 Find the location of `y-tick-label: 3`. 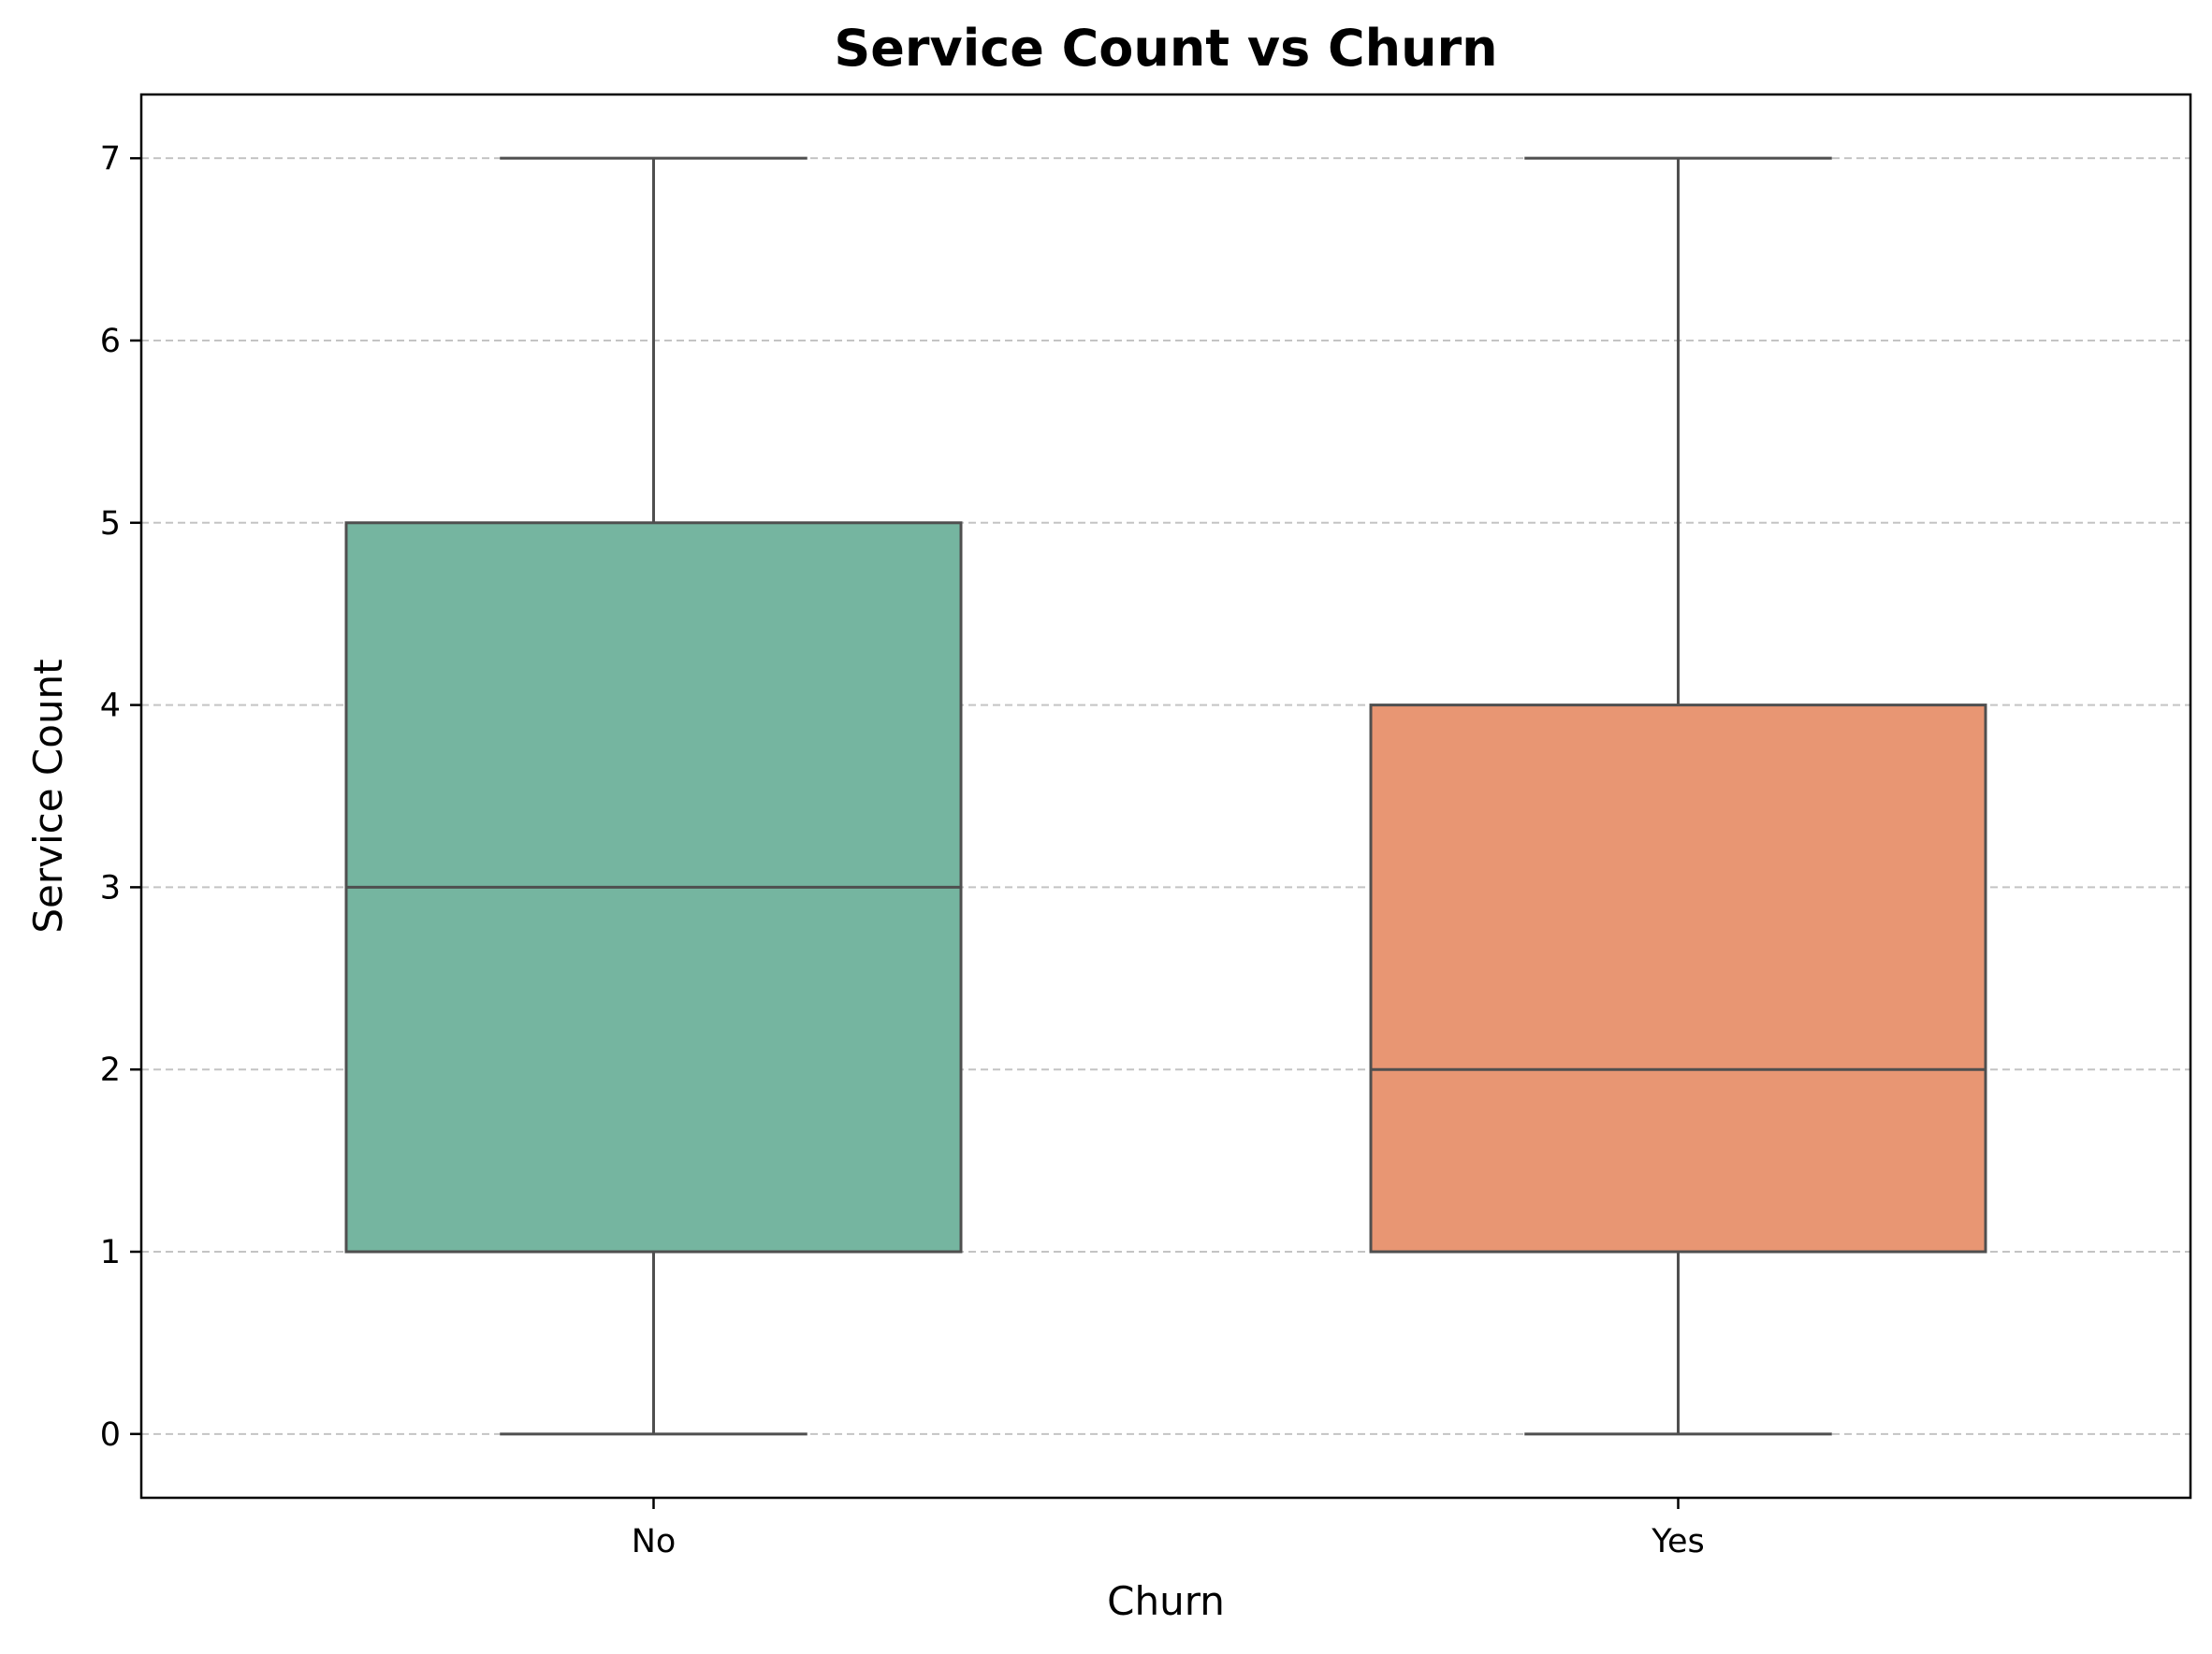

y-tick-label: 3 is located at coordinates (110, 888).